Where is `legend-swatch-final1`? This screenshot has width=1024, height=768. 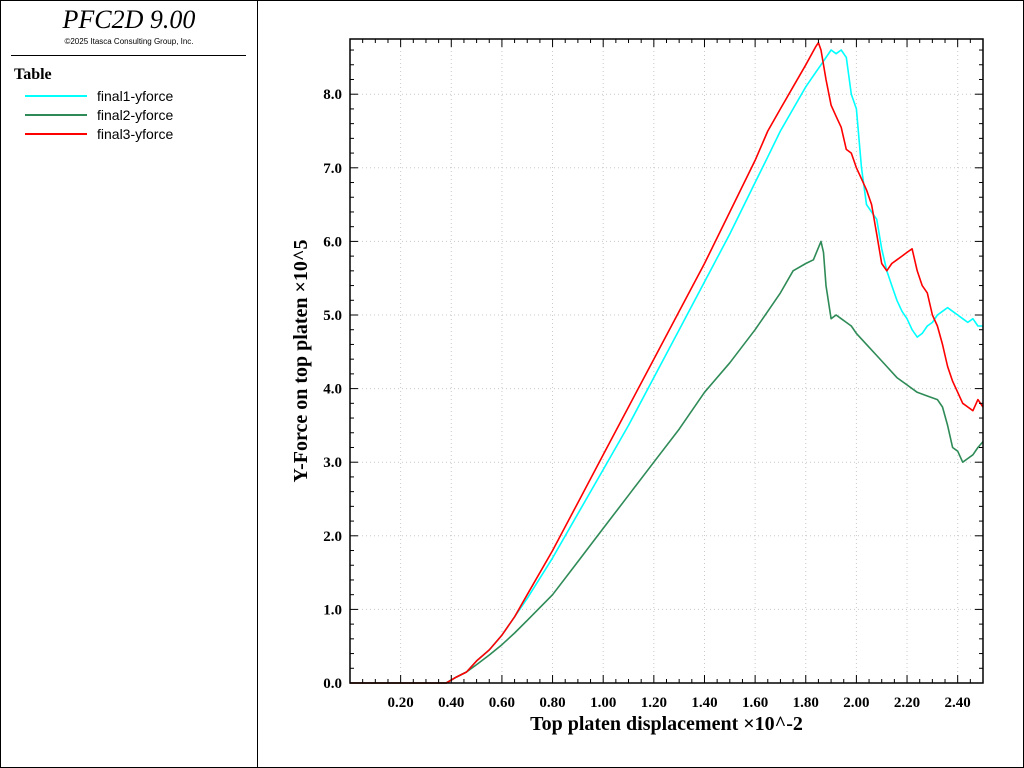
legend-swatch-final1 is located at coordinates (56, 96).